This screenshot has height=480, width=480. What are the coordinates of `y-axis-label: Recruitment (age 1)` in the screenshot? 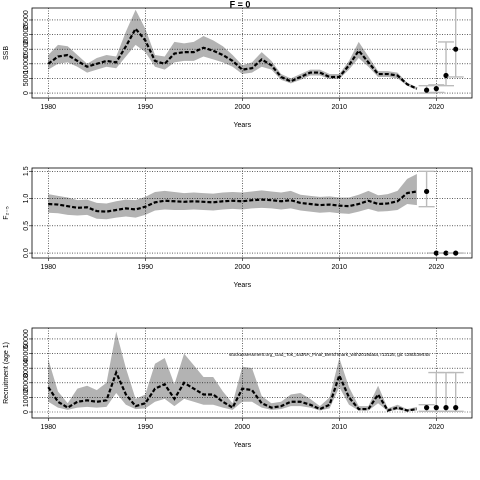 It's located at (6, 373).